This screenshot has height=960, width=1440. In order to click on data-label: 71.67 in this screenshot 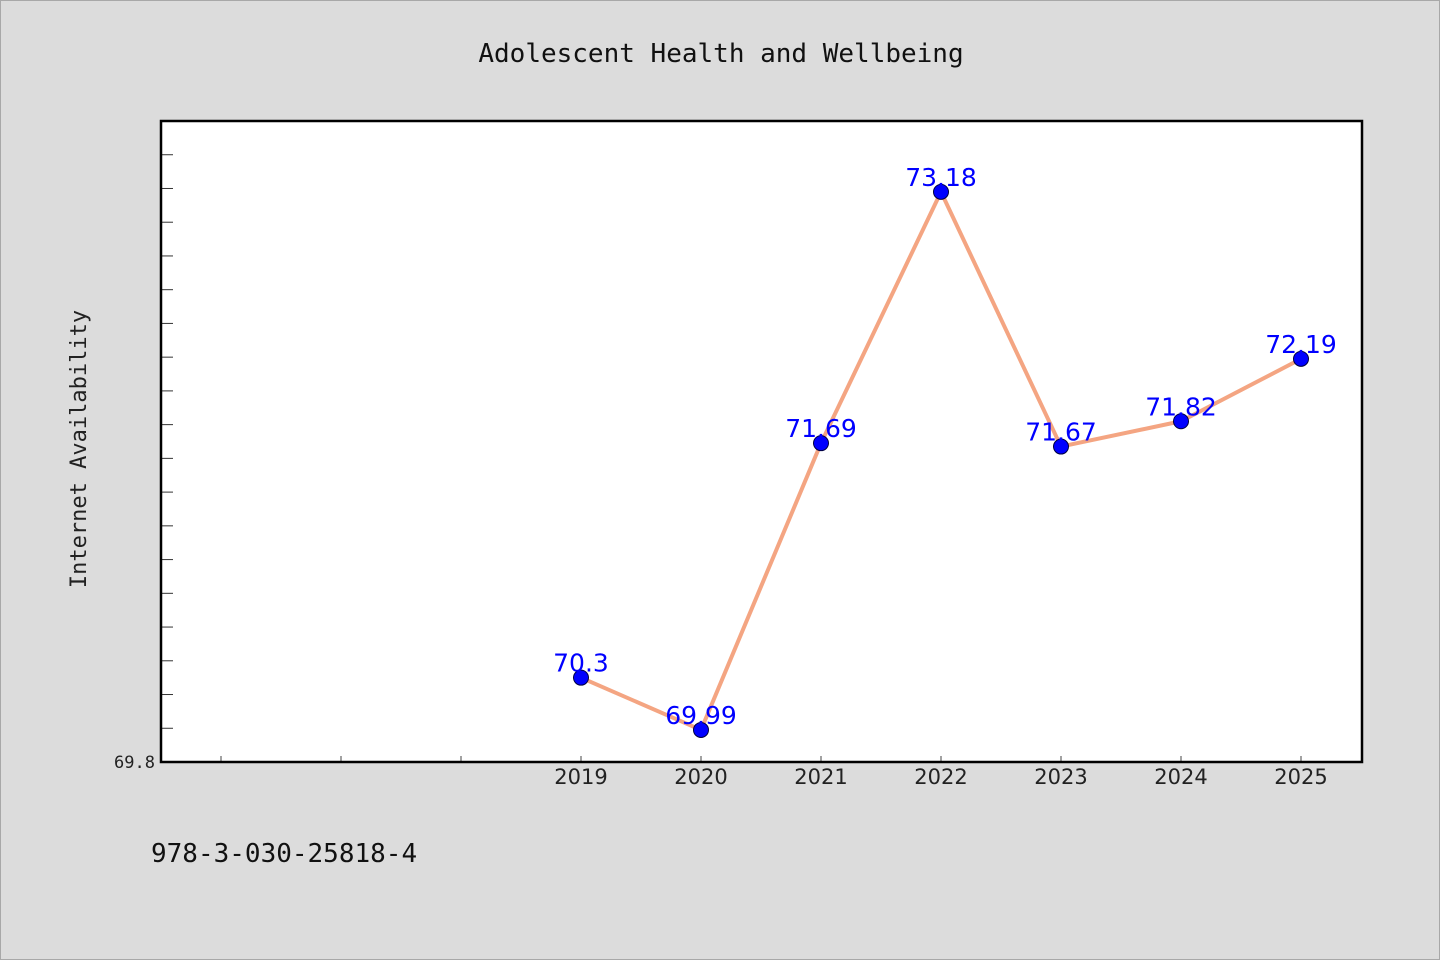, I will do `click(1061, 432)`.